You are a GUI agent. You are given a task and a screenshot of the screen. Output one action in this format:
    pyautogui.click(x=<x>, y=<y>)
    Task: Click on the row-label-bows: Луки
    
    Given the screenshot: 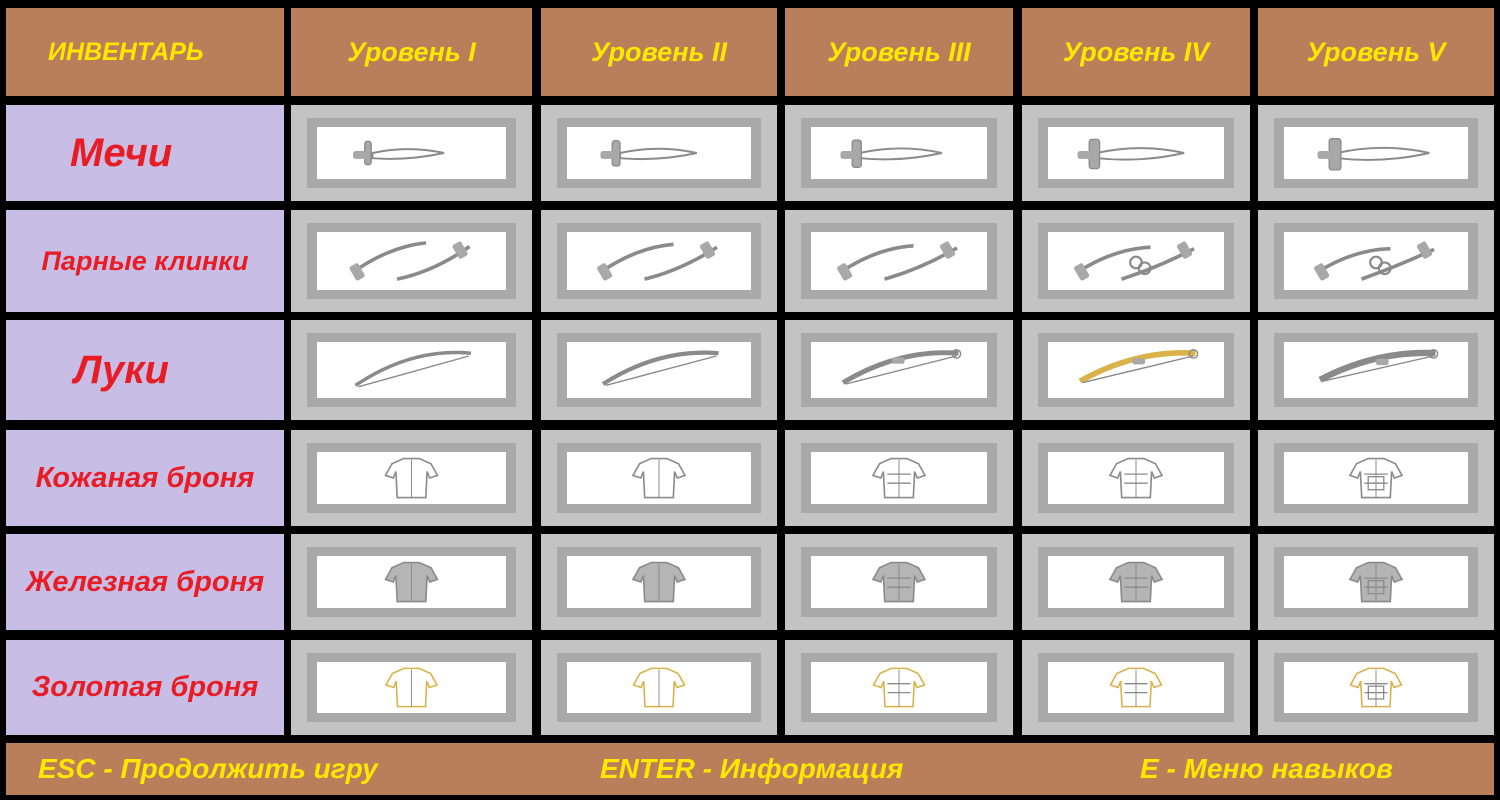 What is the action you would take?
    pyautogui.click(x=145, y=370)
    